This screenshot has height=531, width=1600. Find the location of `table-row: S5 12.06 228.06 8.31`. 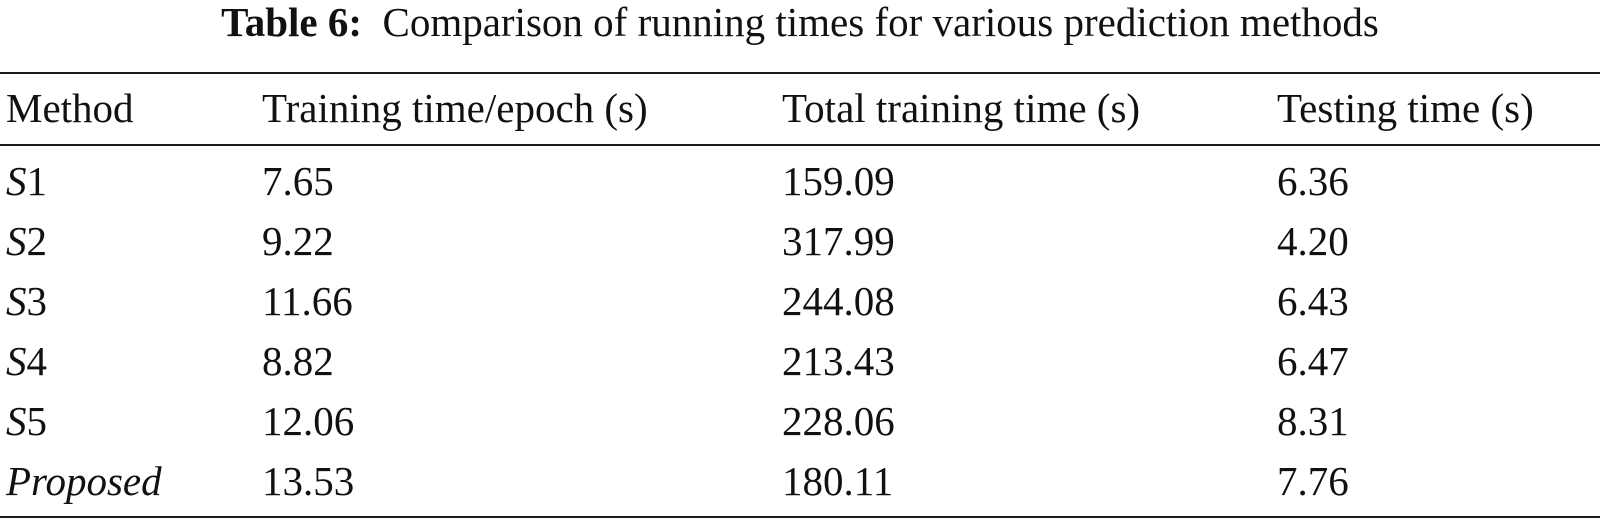

table-row: S5 12.06 228.06 8.31 is located at coordinates (800, 421).